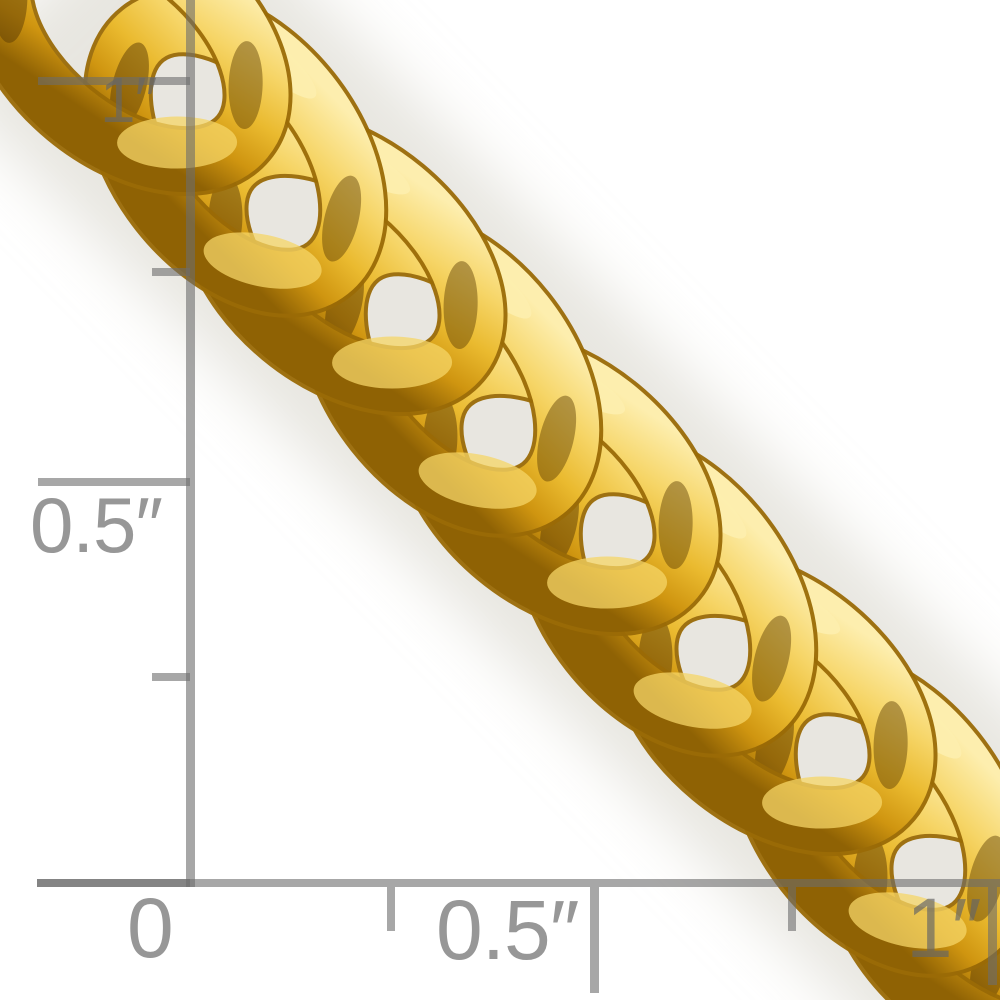 This screenshot has height=1000, width=1000. I want to click on ruler-tick-vertical-05in, so click(114, 482).